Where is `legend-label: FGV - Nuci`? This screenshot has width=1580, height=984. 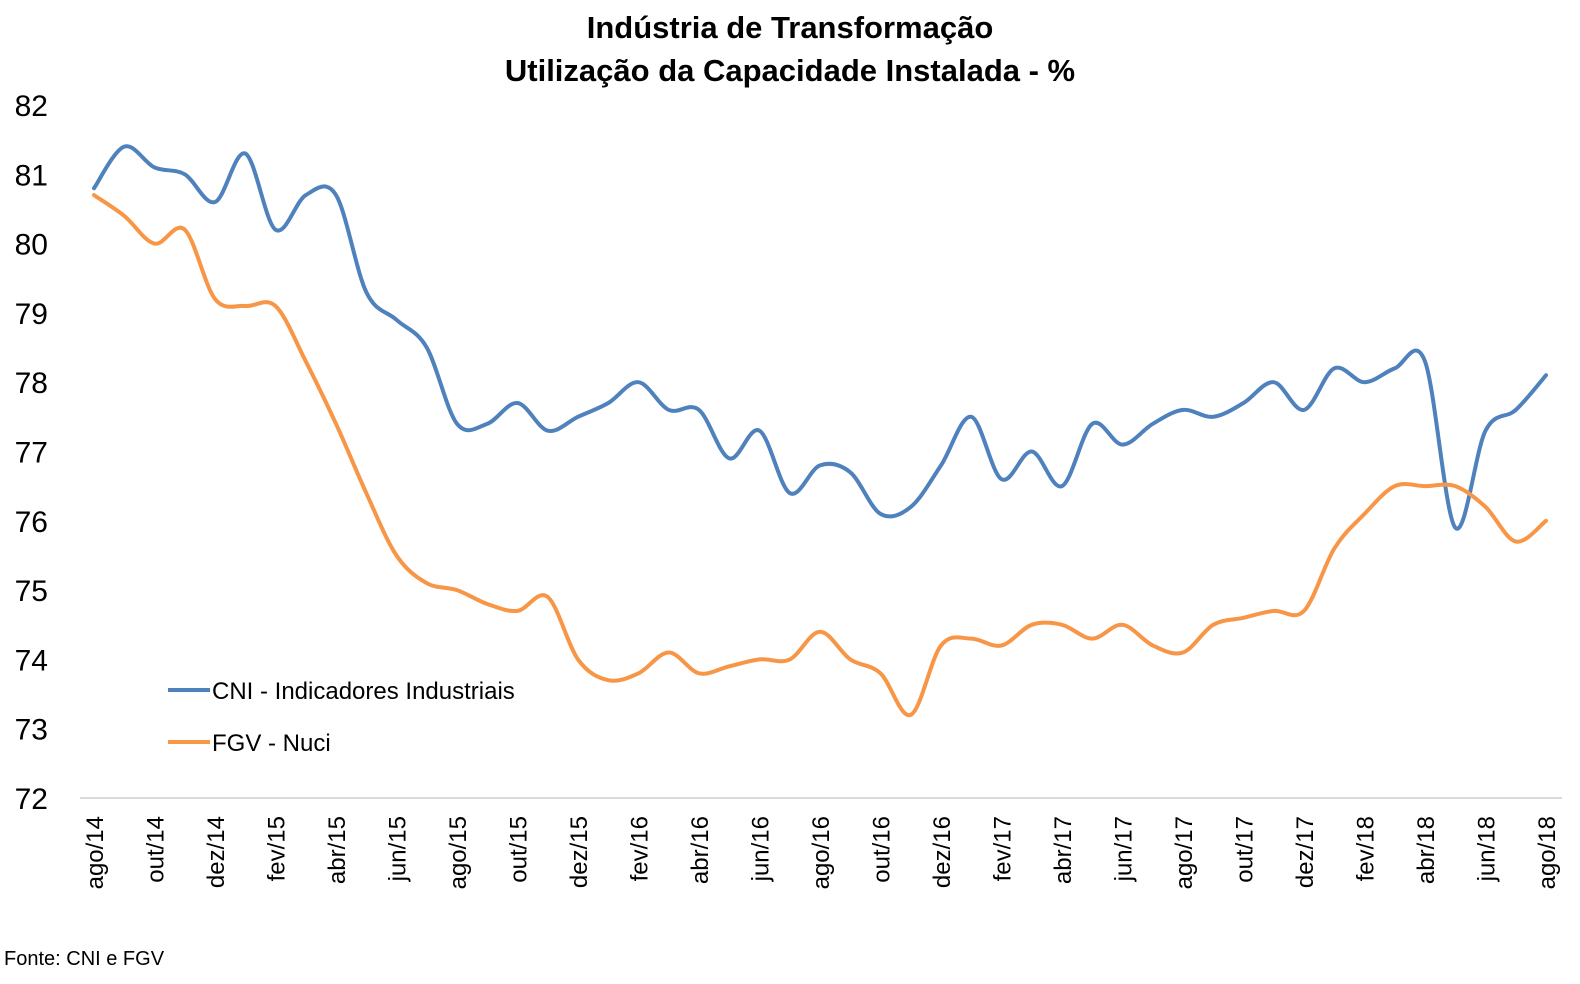 legend-label: FGV - Nuci is located at coordinates (271, 743).